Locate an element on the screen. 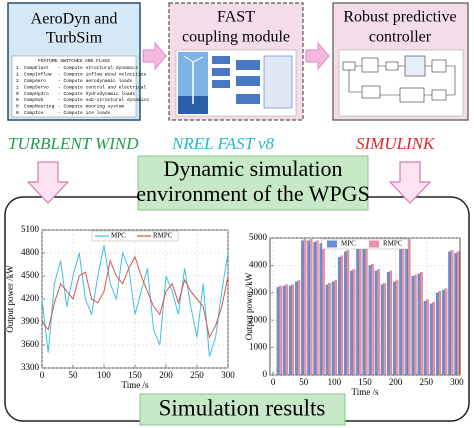 Image resolution: width=474 pixels, height=428 pixels. results-label: Simulation results is located at coordinates (242, 407).